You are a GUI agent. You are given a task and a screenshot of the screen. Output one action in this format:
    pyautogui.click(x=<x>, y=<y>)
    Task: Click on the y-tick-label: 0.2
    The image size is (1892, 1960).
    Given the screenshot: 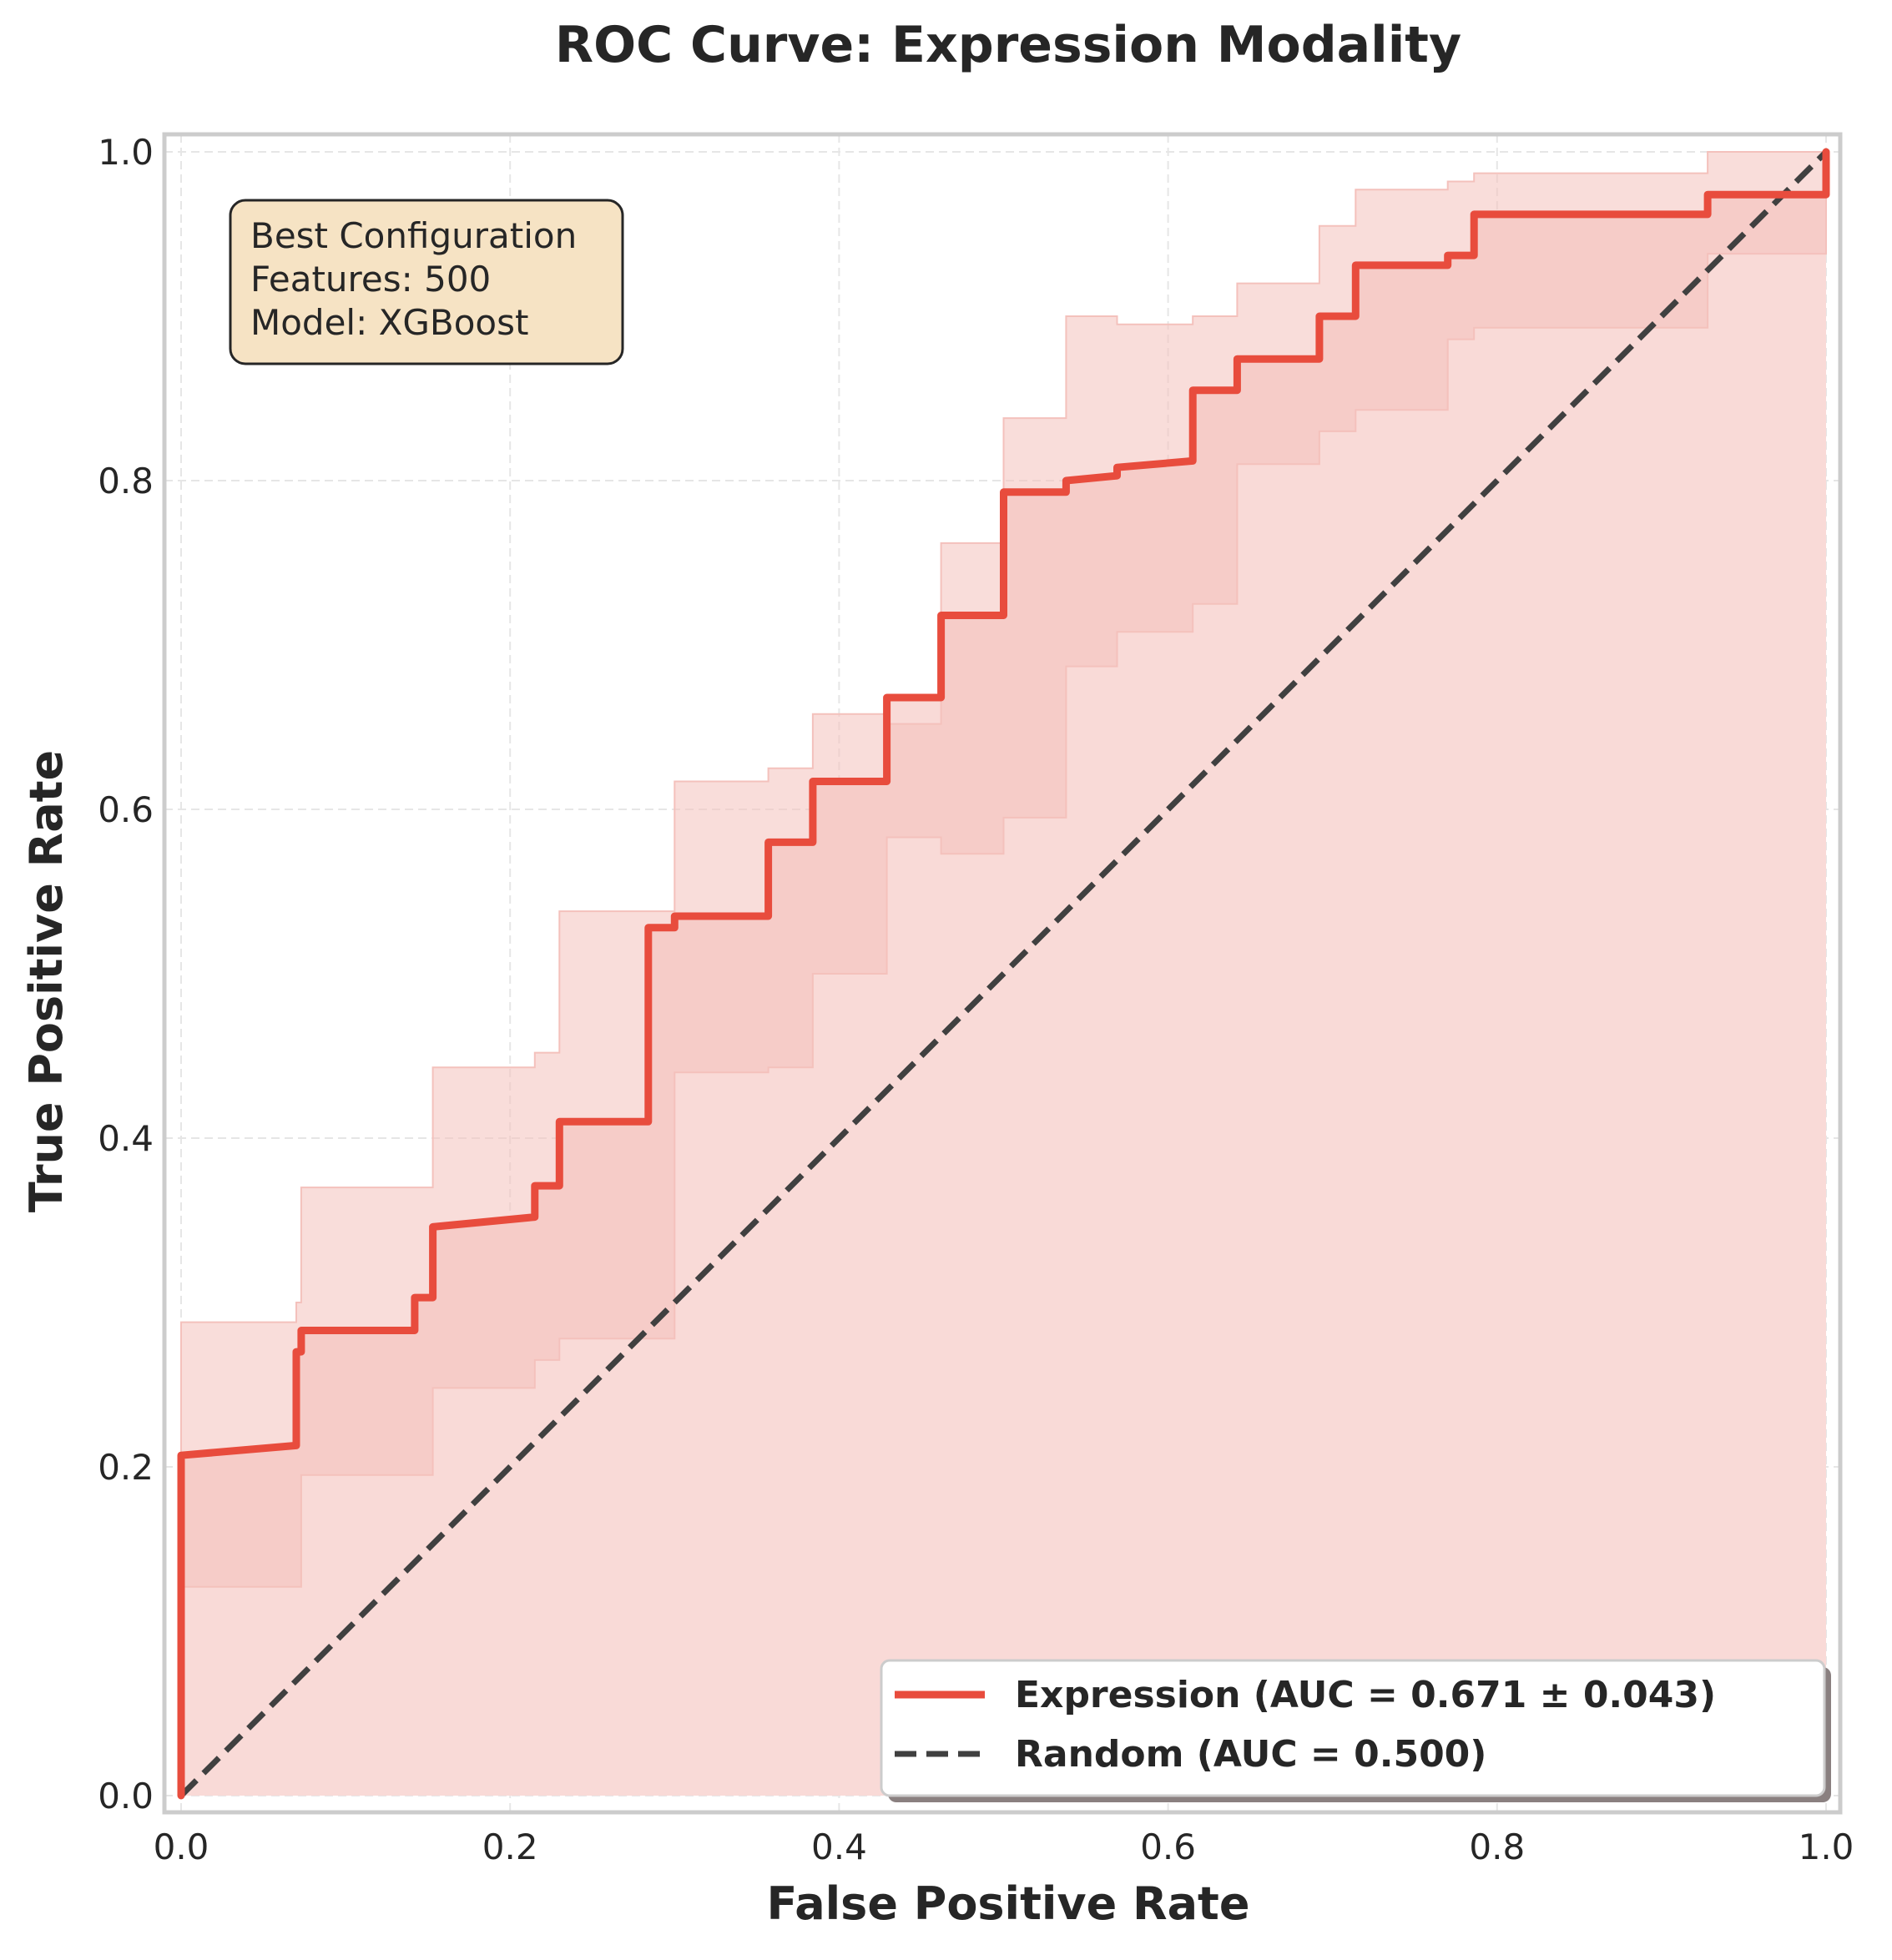 What is the action you would take?
    pyautogui.click(x=126, y=1467)
    